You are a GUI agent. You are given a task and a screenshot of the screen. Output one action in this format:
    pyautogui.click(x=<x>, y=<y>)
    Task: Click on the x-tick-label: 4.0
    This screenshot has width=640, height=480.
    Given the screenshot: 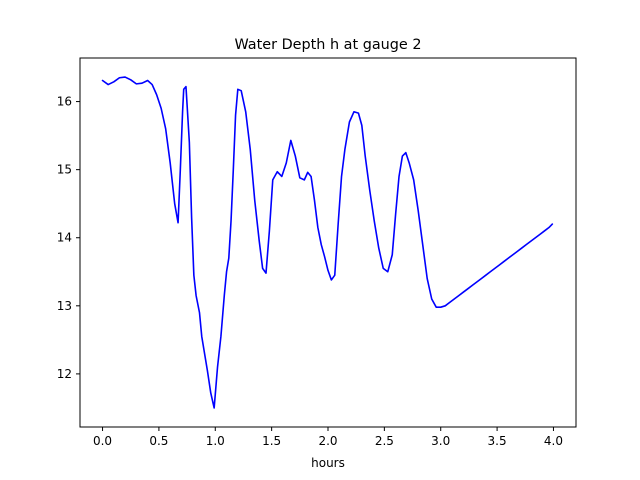 What is the action you would take?
    pyautogui.click(x=553, y=441)
    